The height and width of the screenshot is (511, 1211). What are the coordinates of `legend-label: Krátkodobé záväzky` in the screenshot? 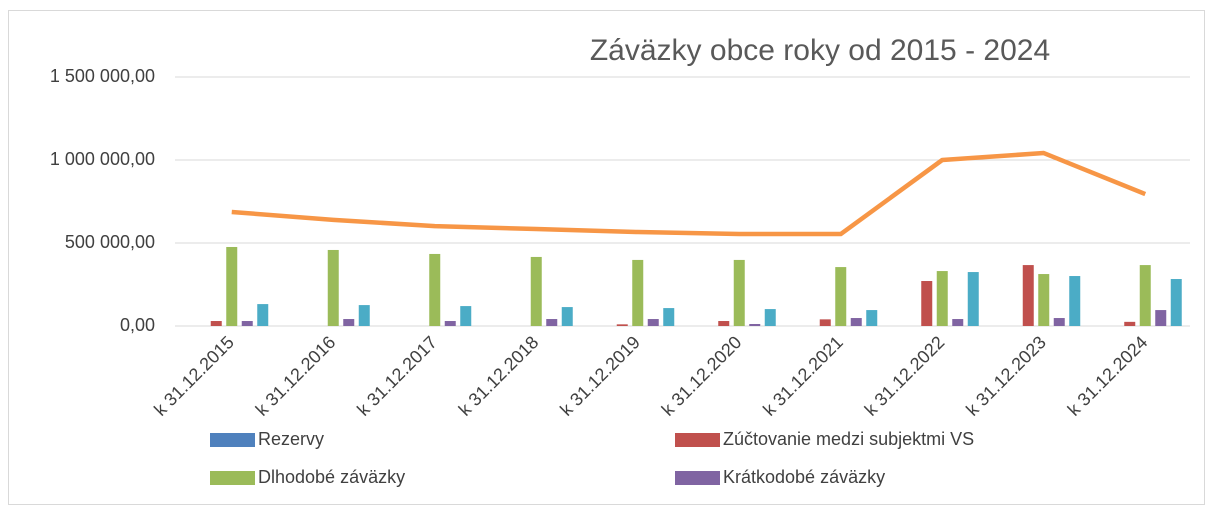 It's located at (804, 477).